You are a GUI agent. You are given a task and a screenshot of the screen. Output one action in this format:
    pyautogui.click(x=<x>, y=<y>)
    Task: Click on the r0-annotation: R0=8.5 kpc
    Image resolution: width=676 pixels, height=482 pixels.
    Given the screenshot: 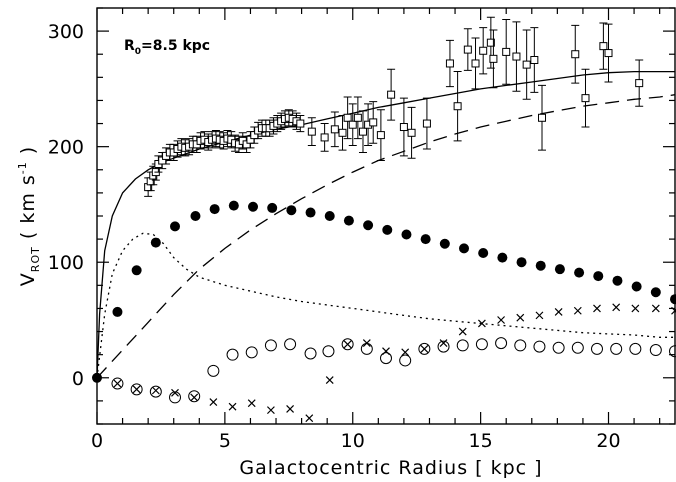 What is the action you would take?
    pyautogui.click(x=167, y=47)
    